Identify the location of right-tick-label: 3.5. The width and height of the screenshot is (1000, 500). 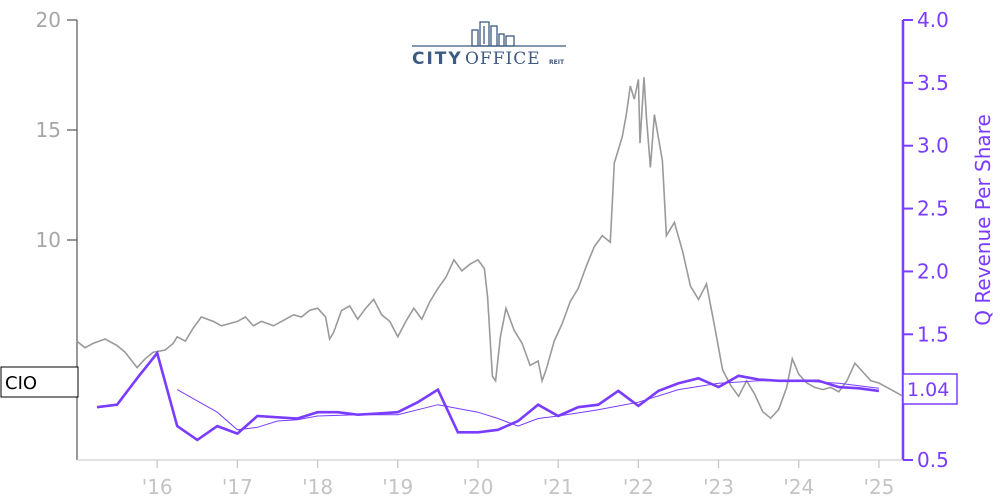
(933, 83).